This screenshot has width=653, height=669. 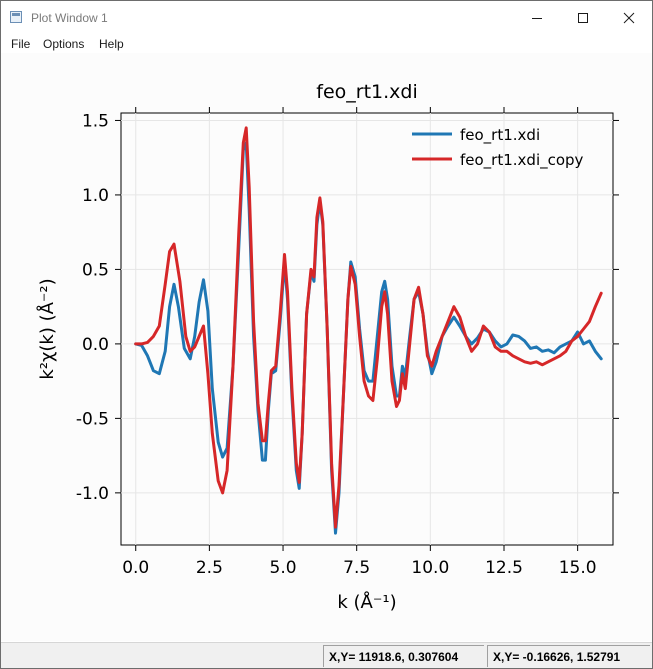 What do you see at coordinates (366, 602) in the screenshot?
I see `x-axis-label: k (Å⁻¹)` at bounding box center [366, 602].